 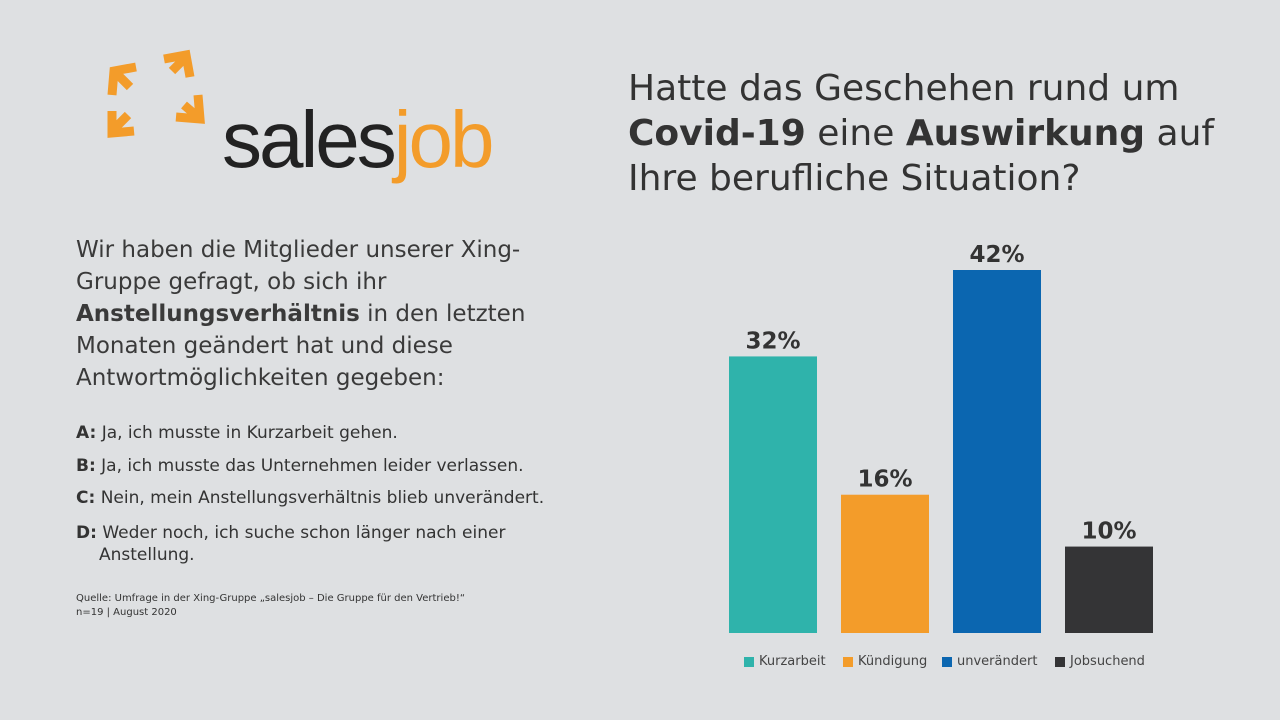 What do you see at coordinates (717, 133) in the screenshot?
I see `title-bold1: Covid-19` at bounding box center [717, 133].